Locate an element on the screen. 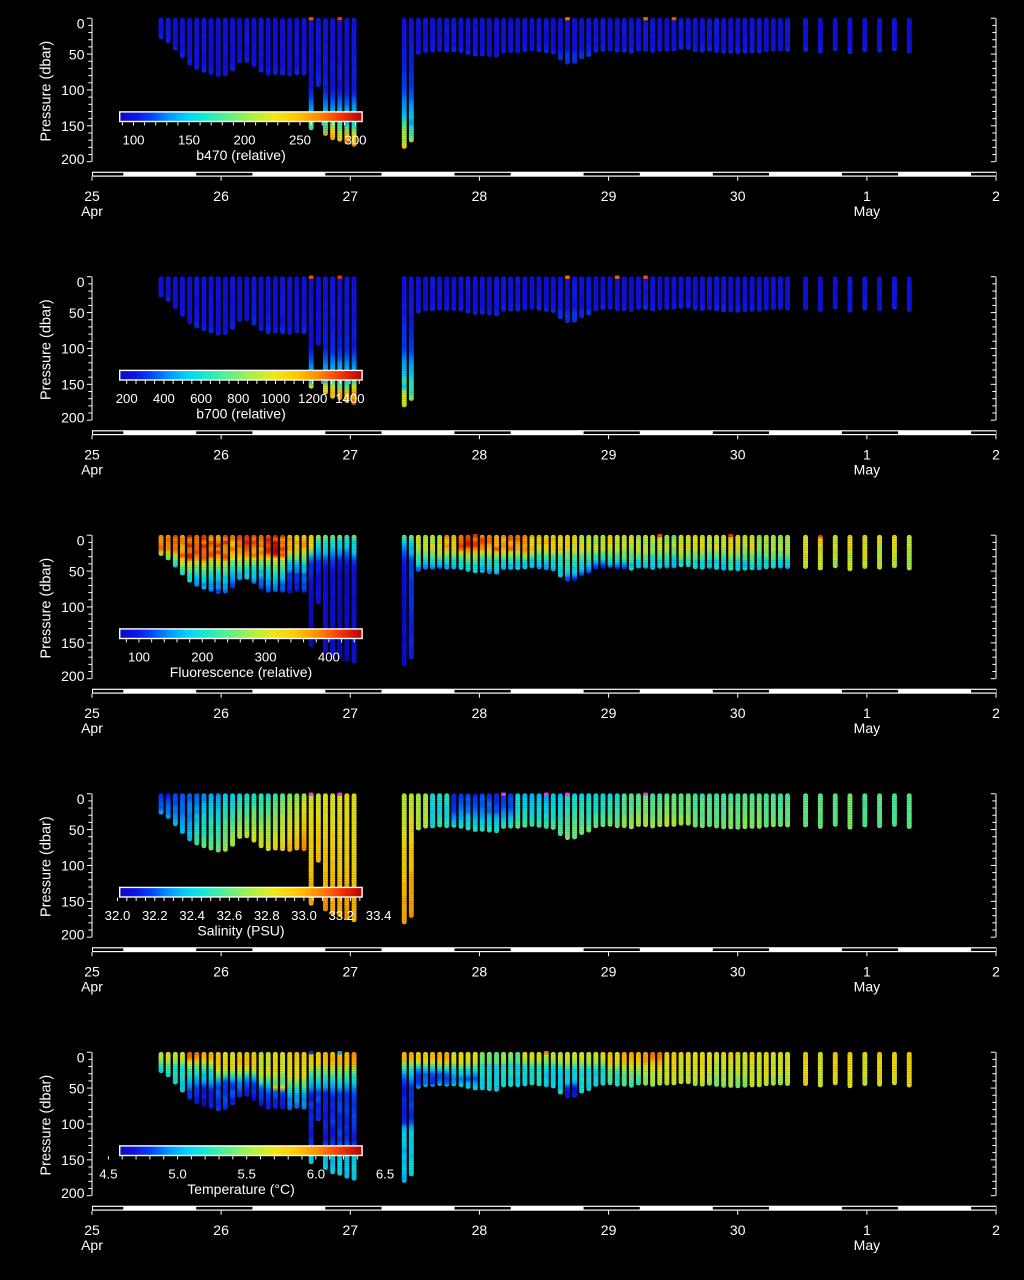 The image size is (1024, 1280). svg-text: 6.5 is located at coordinates (385, 1174).